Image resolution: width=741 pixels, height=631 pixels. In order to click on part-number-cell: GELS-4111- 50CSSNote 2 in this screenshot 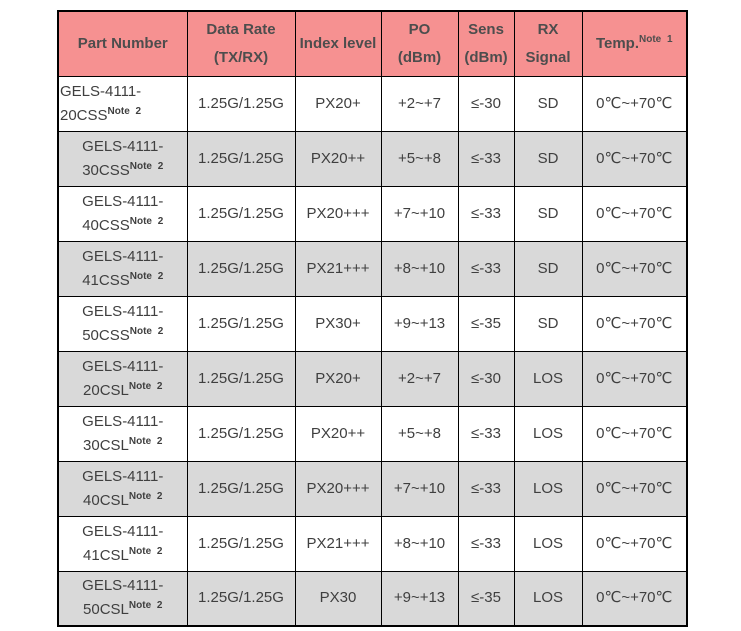, I will do `click(122, 323)`.